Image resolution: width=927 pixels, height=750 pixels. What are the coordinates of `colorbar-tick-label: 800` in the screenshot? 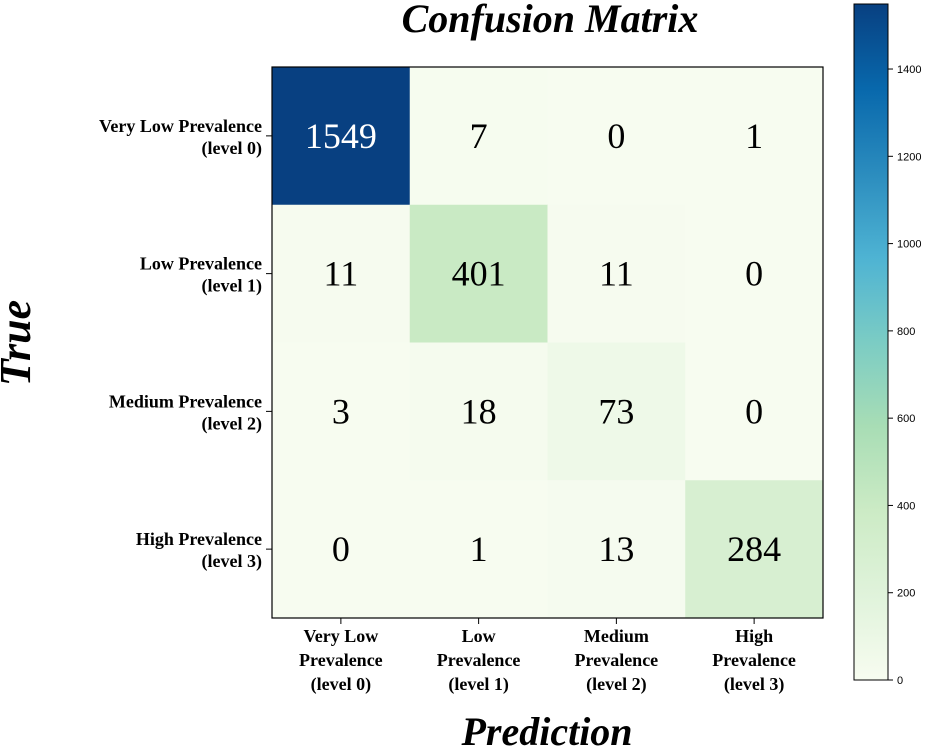 It's located at (906, 332).